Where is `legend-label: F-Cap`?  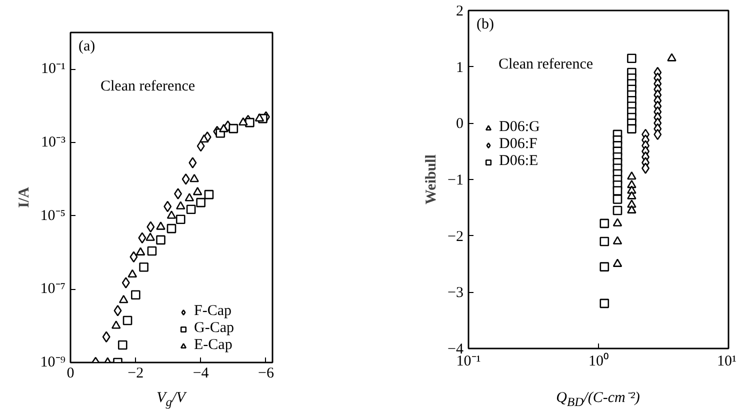
legend-label: F-Cap is located at coordinates (213, 311).